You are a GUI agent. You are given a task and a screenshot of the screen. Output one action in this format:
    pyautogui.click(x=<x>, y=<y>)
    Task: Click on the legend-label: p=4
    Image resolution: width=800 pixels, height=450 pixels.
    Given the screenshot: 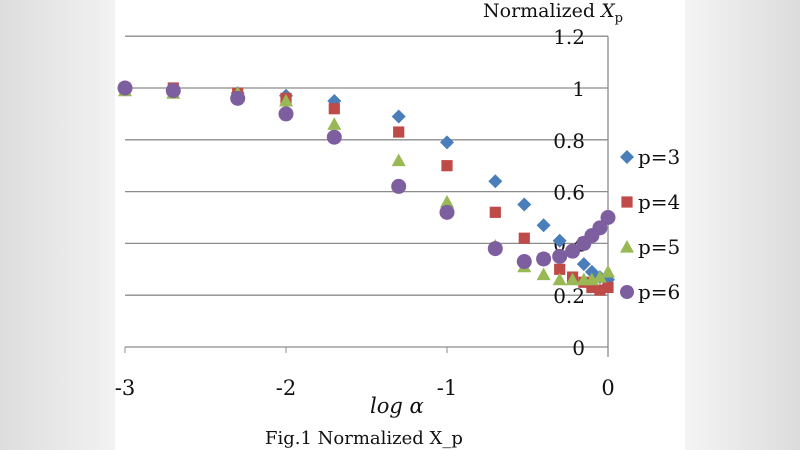 What is the action you would take?
    pyautogui.click(x=659, y=202)
    